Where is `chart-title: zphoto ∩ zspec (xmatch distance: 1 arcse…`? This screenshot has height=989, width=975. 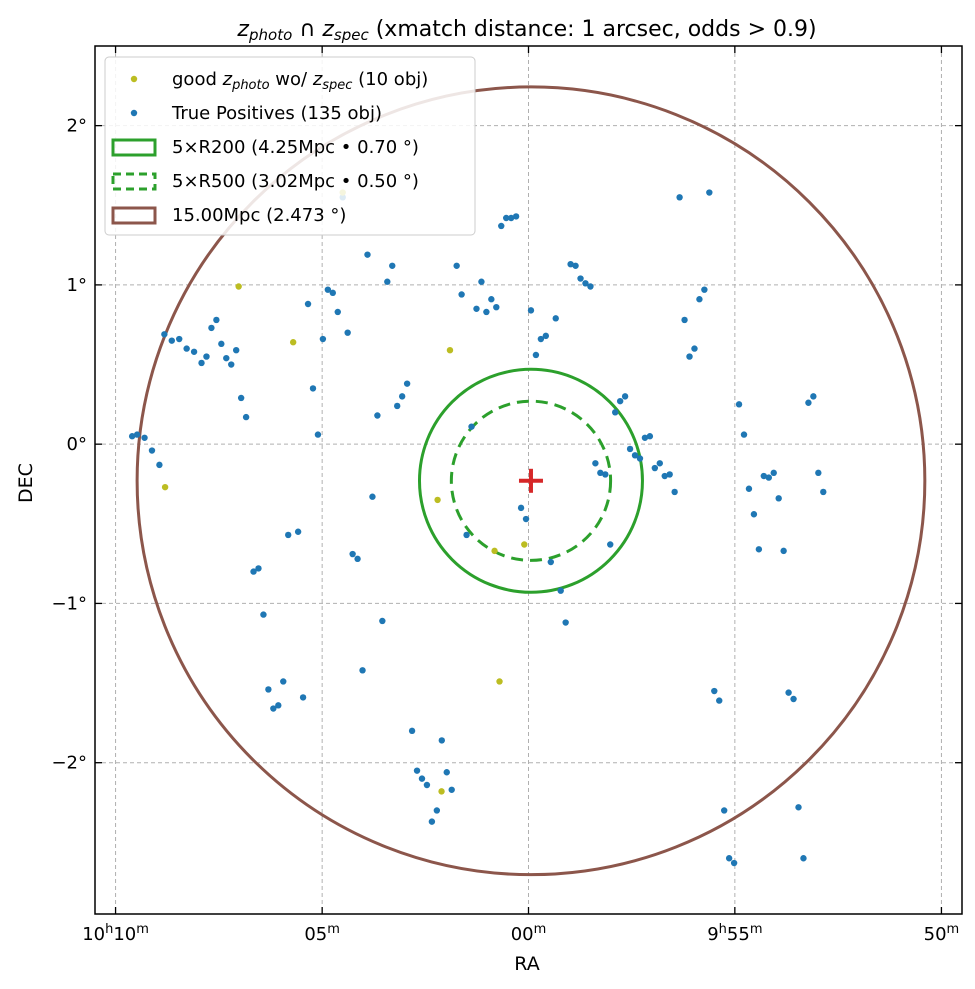
chart-title: zphoto ∩ zspec (xmatch distance: 1 arcse… is located at coordinates (526, 30).